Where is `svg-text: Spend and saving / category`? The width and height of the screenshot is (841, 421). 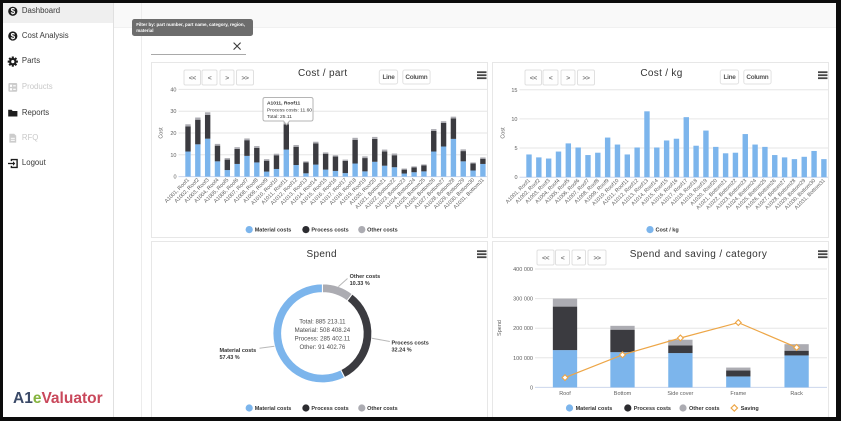 svg-text: Spend and saving / category is located at coordinates (699, 254).